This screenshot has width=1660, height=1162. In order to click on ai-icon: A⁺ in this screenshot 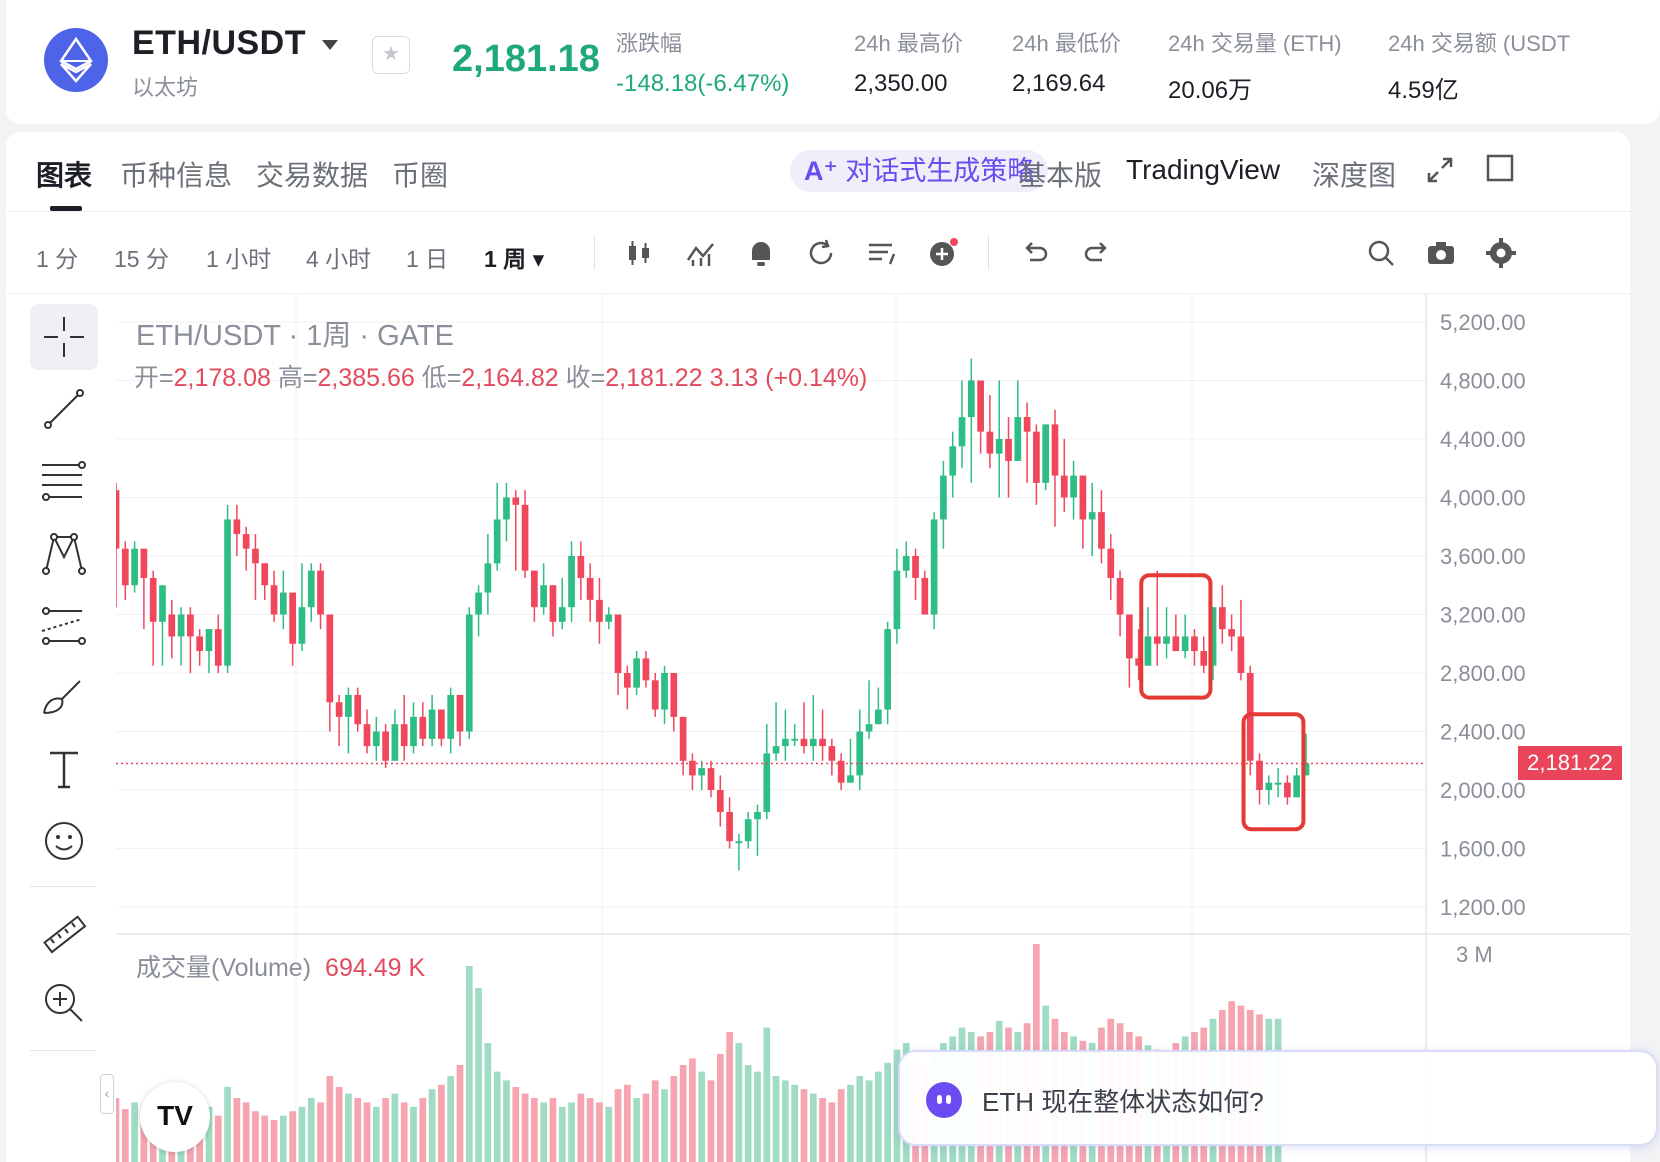, I will do `click(821, 171)`.